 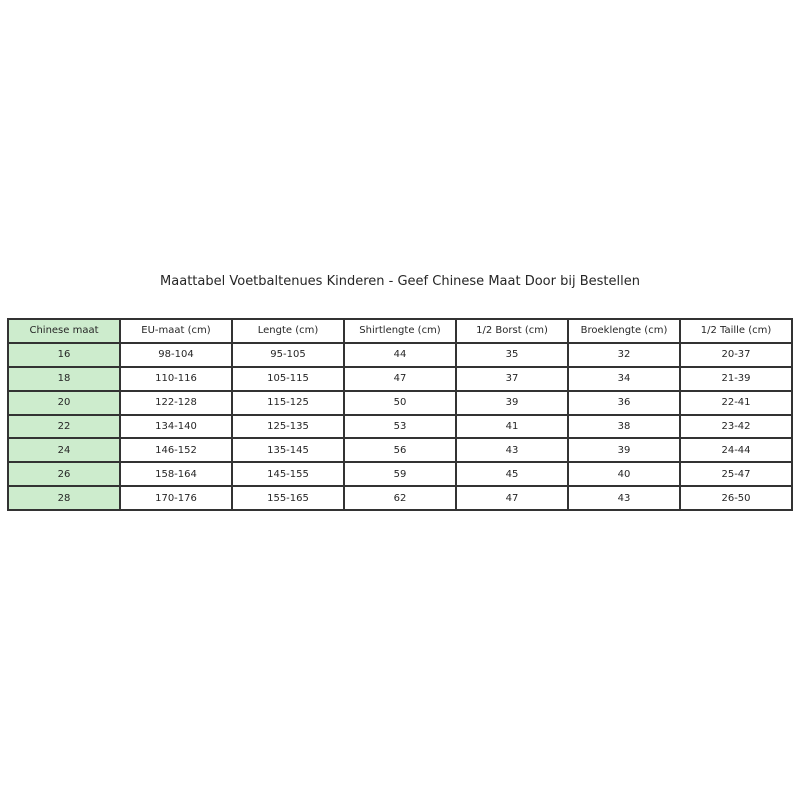 I want to click on cell: 62, so click(x=400, y=498).